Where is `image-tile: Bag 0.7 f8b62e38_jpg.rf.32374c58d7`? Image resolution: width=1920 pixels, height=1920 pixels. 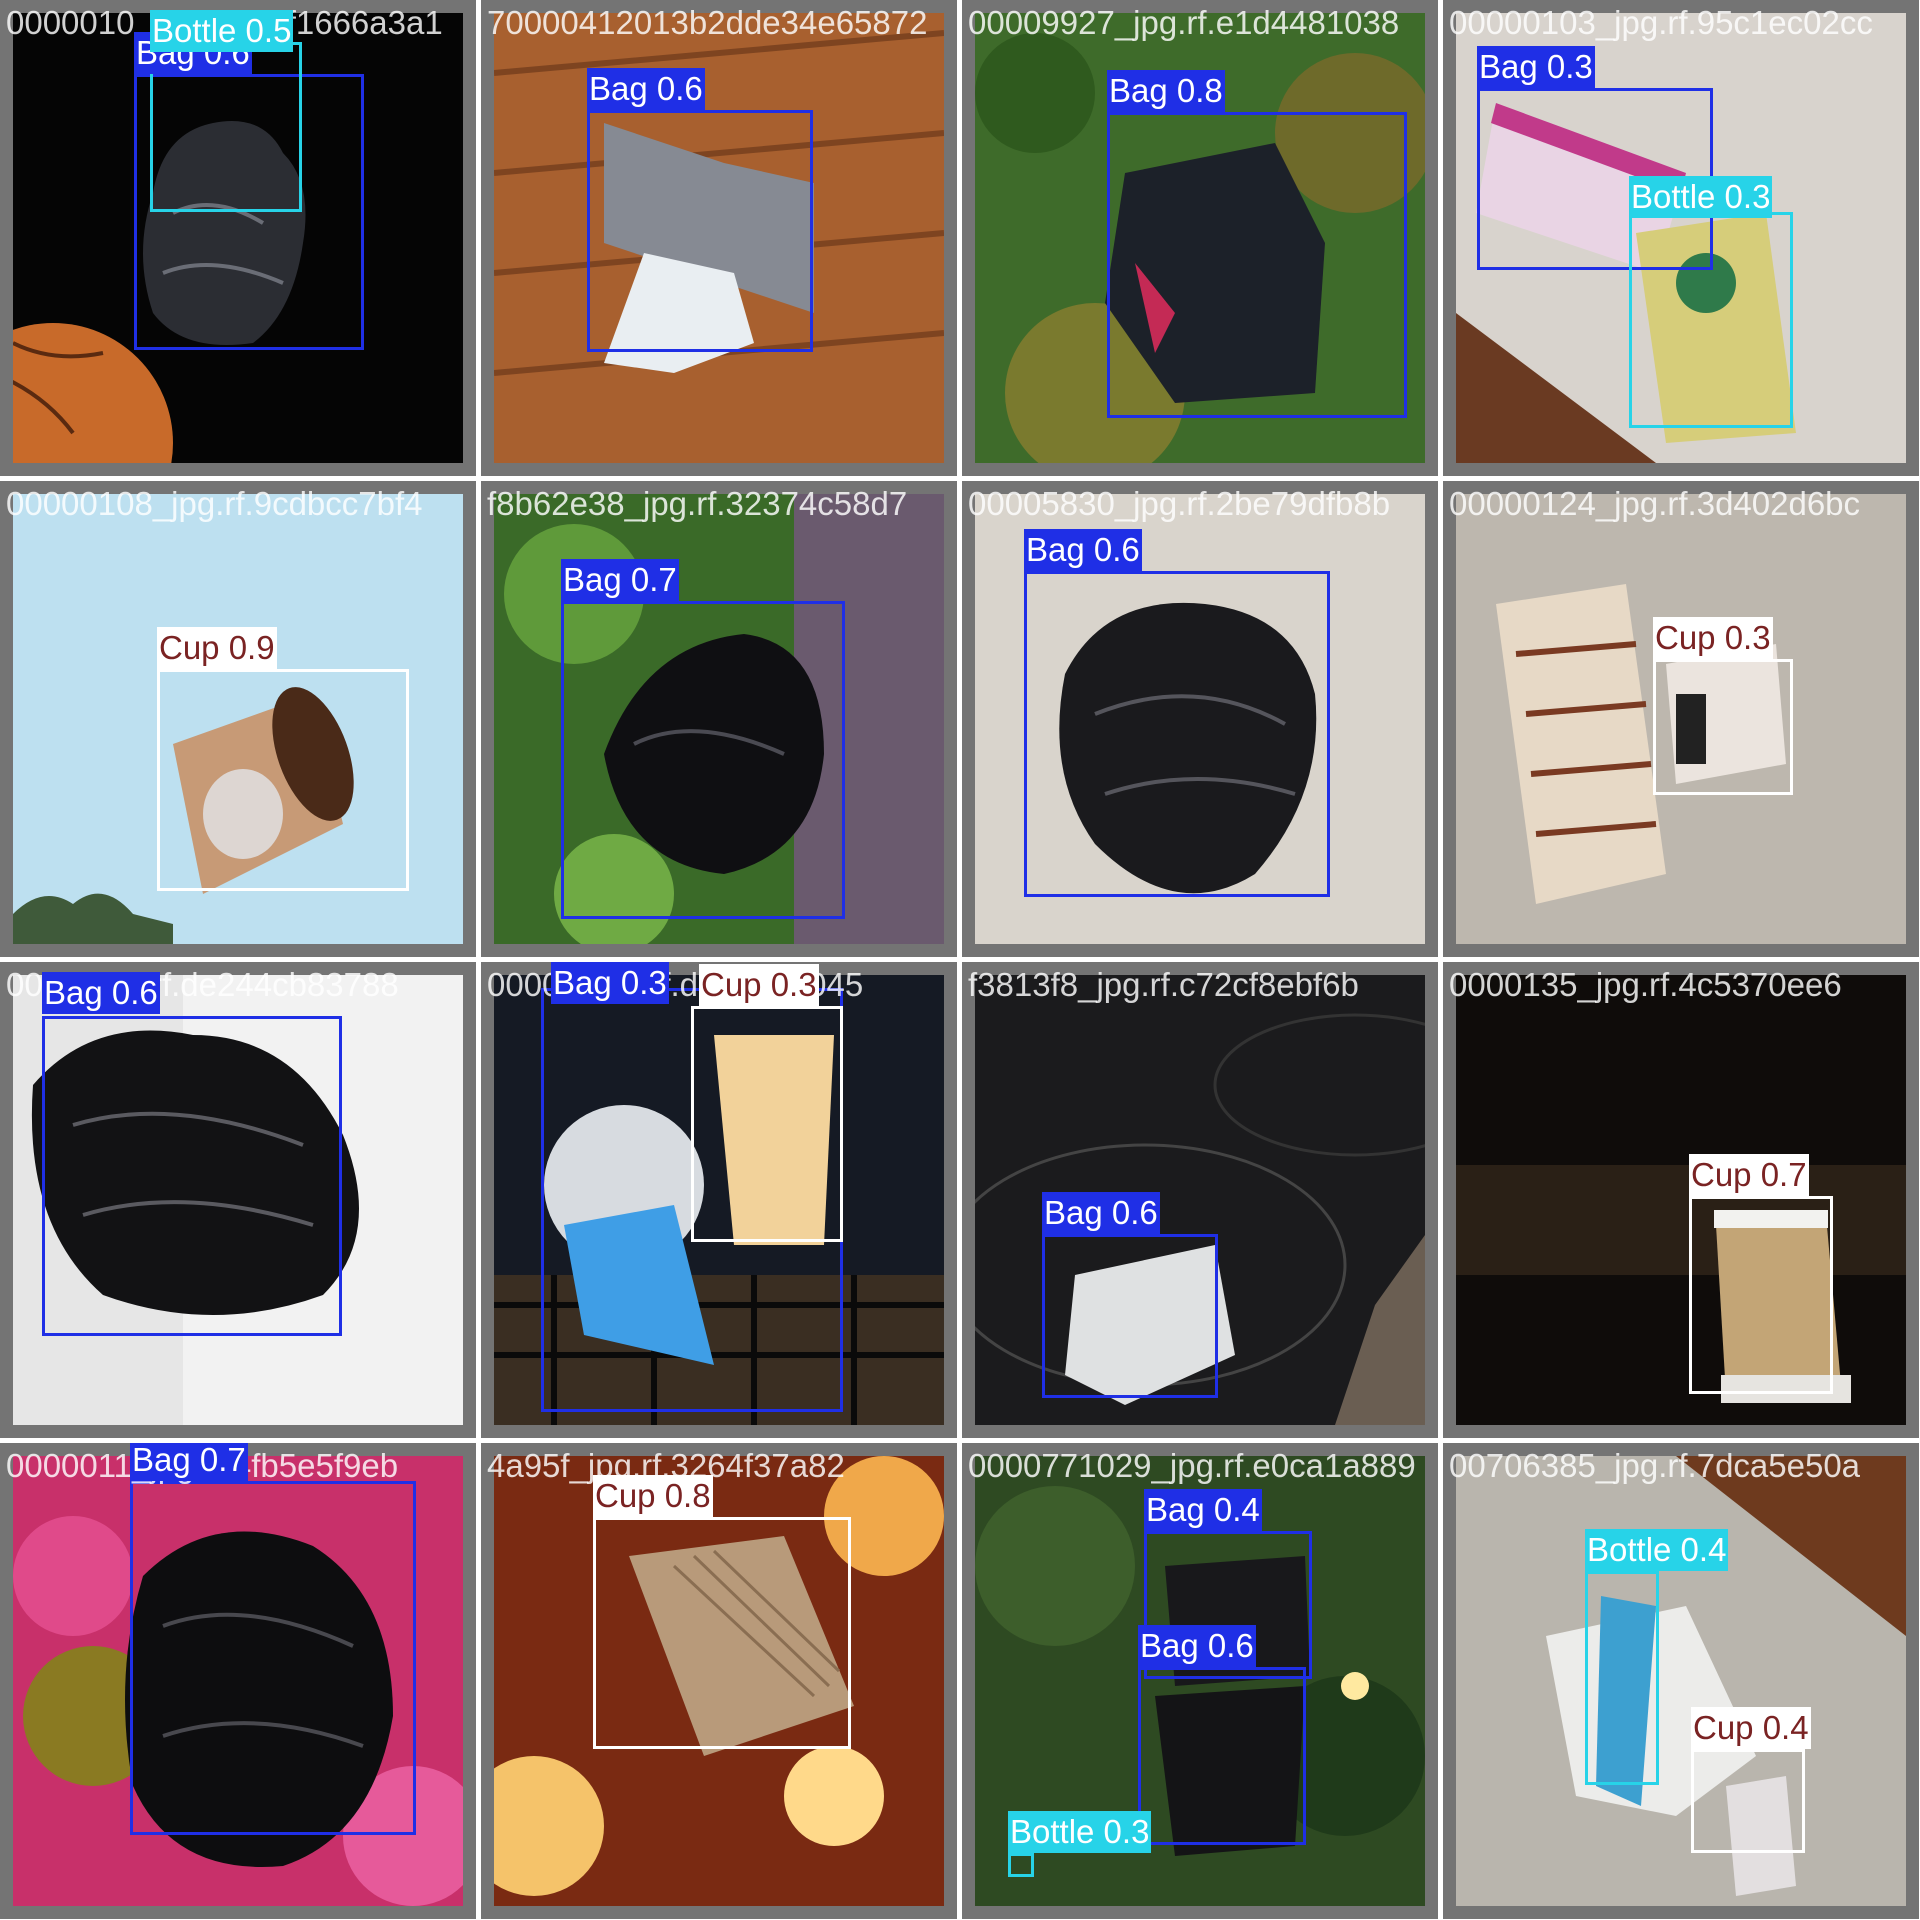 image-tile: Bag 0.7 f8b62e38_jpg.rf.32374c58d7 is located at coordinates (719, 719).